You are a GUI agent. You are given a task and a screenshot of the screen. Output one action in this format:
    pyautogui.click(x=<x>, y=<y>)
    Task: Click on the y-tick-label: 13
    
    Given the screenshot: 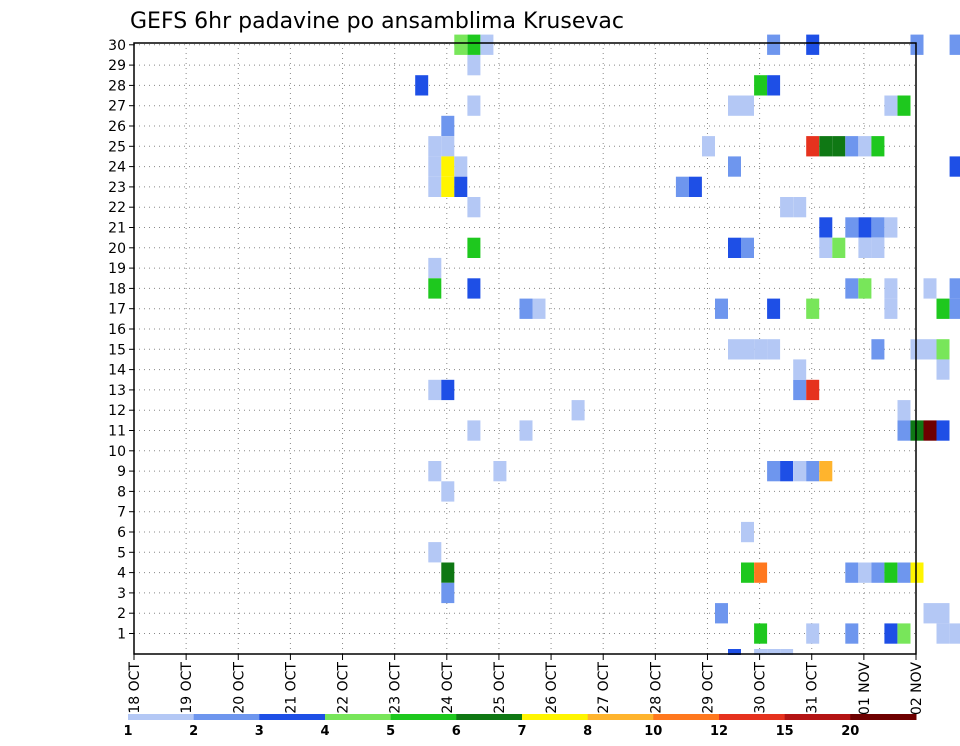 What is the action you would take?
    pyautogui.click(x=117, y=391)
    